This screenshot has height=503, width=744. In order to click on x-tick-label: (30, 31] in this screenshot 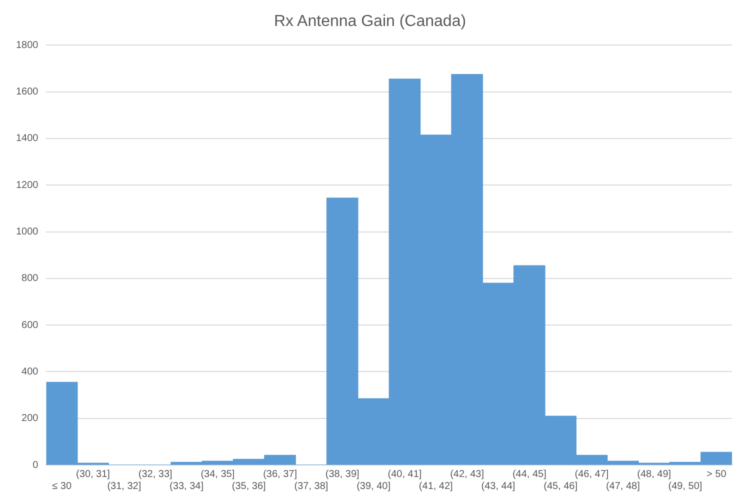, I will do `click(93, 474)`.